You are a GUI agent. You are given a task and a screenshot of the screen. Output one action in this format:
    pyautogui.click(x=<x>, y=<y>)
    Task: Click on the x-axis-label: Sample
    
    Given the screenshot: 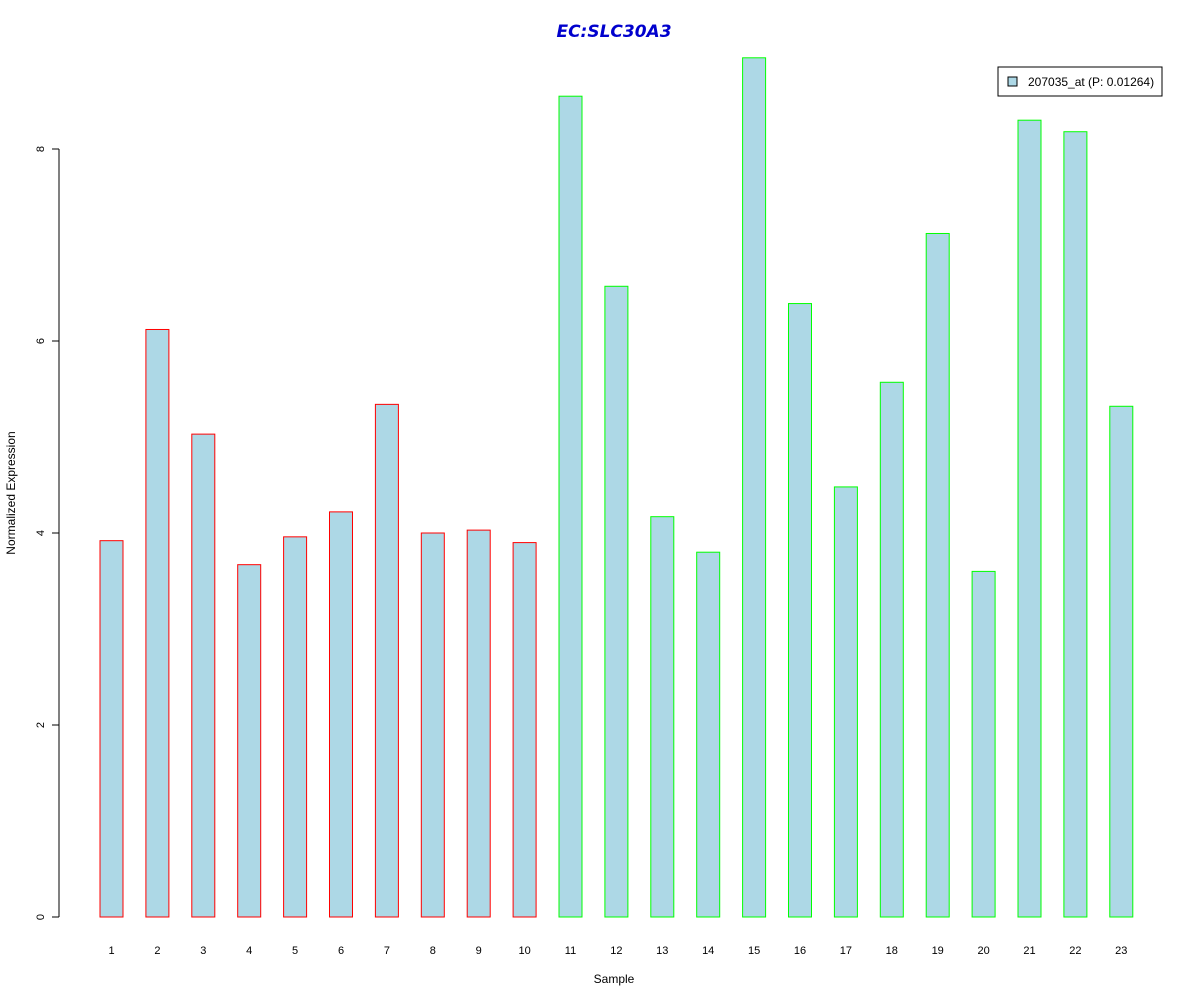 What is the action you would take?
    pyautogui.click(x=614, y=979)
    